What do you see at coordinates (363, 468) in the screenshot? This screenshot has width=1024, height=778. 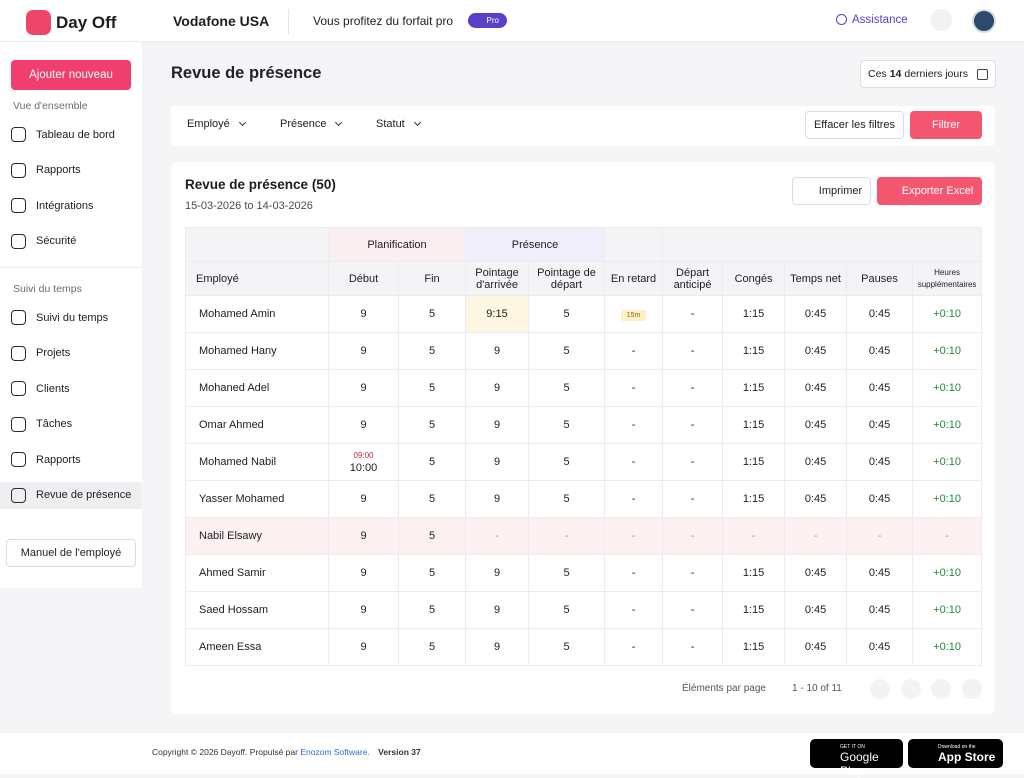 I see `actual-time: 10:00` at bounding box center [363, 468].